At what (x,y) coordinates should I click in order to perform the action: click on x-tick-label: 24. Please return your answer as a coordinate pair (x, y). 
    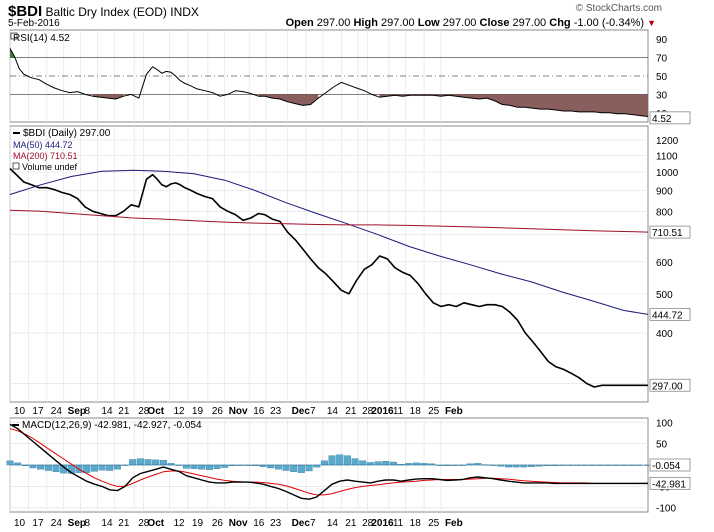
    Looking at the image, I should click on (57, 411).